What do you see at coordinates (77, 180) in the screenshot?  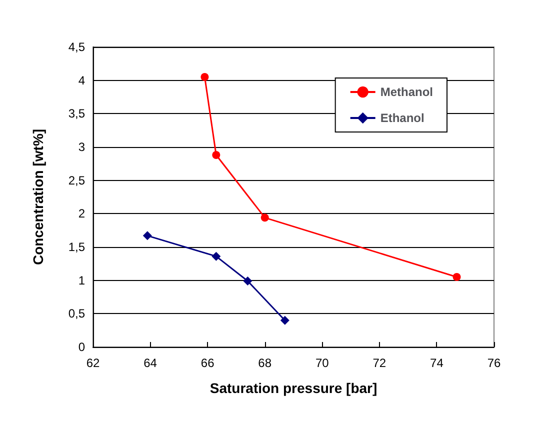 I see `y-tick-label: 2,5` at bounding box center [77, 180].